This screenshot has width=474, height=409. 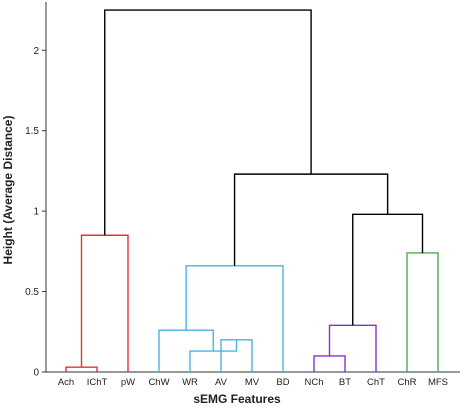 I want to click on leaf-labels: Ach IChT pW ChW WR AV MV BD NCh BT ChT ChR MFS, so click(x=253, y=382).